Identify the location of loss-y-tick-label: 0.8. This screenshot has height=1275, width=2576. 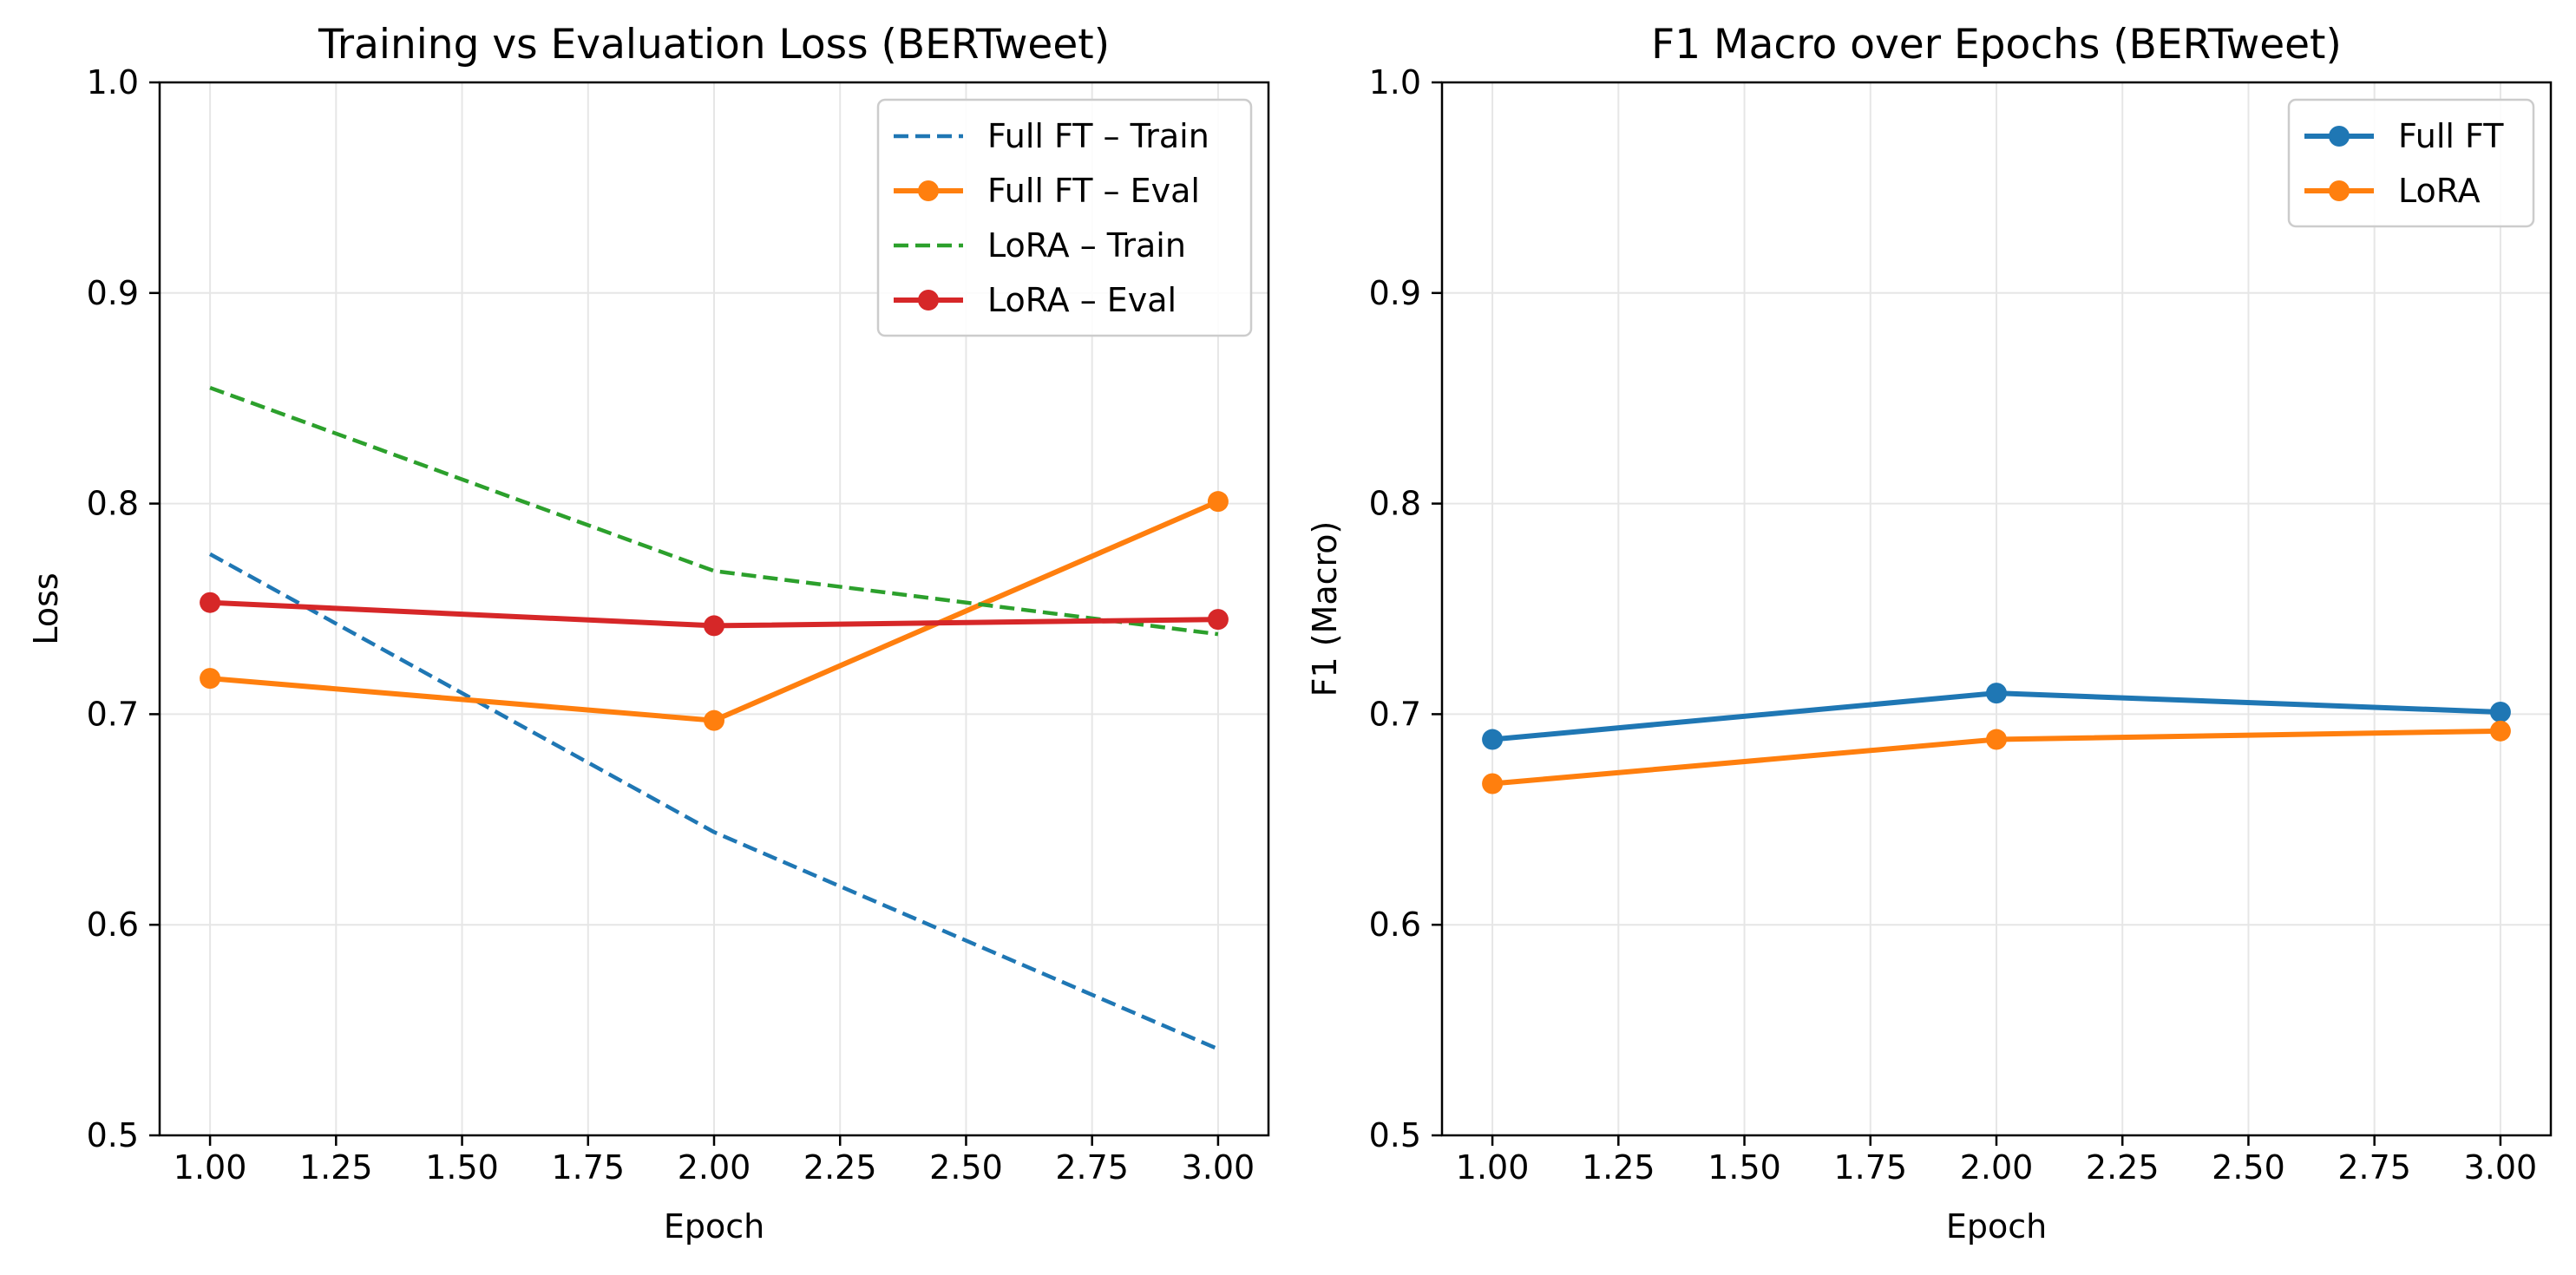
(113, 504).